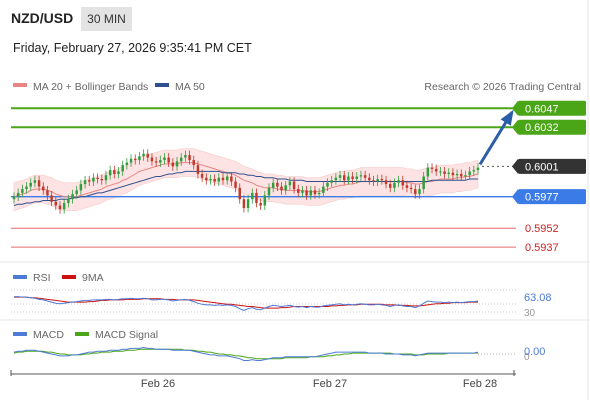  What do you see at coordinates (246, 180) in the screenshot?
I see `bollinger-band` at bounding box center [246, 180].